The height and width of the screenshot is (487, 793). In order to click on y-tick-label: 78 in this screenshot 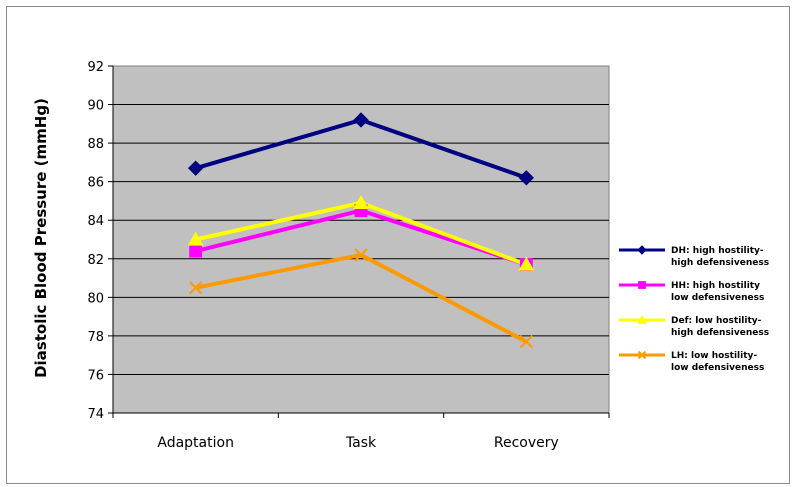, I will do `click(95, 337)`.